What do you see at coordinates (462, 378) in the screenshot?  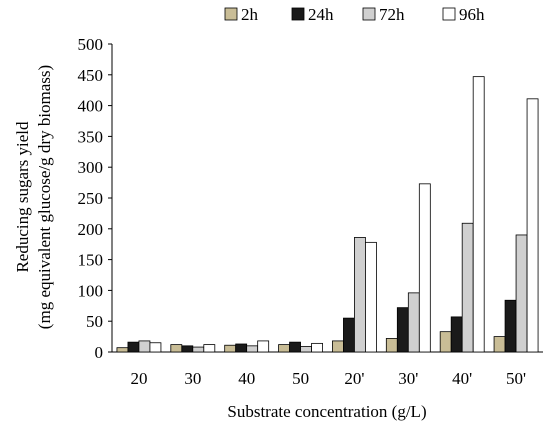 I see `x-tick-label: 40'` at bounding box center [462, 378].